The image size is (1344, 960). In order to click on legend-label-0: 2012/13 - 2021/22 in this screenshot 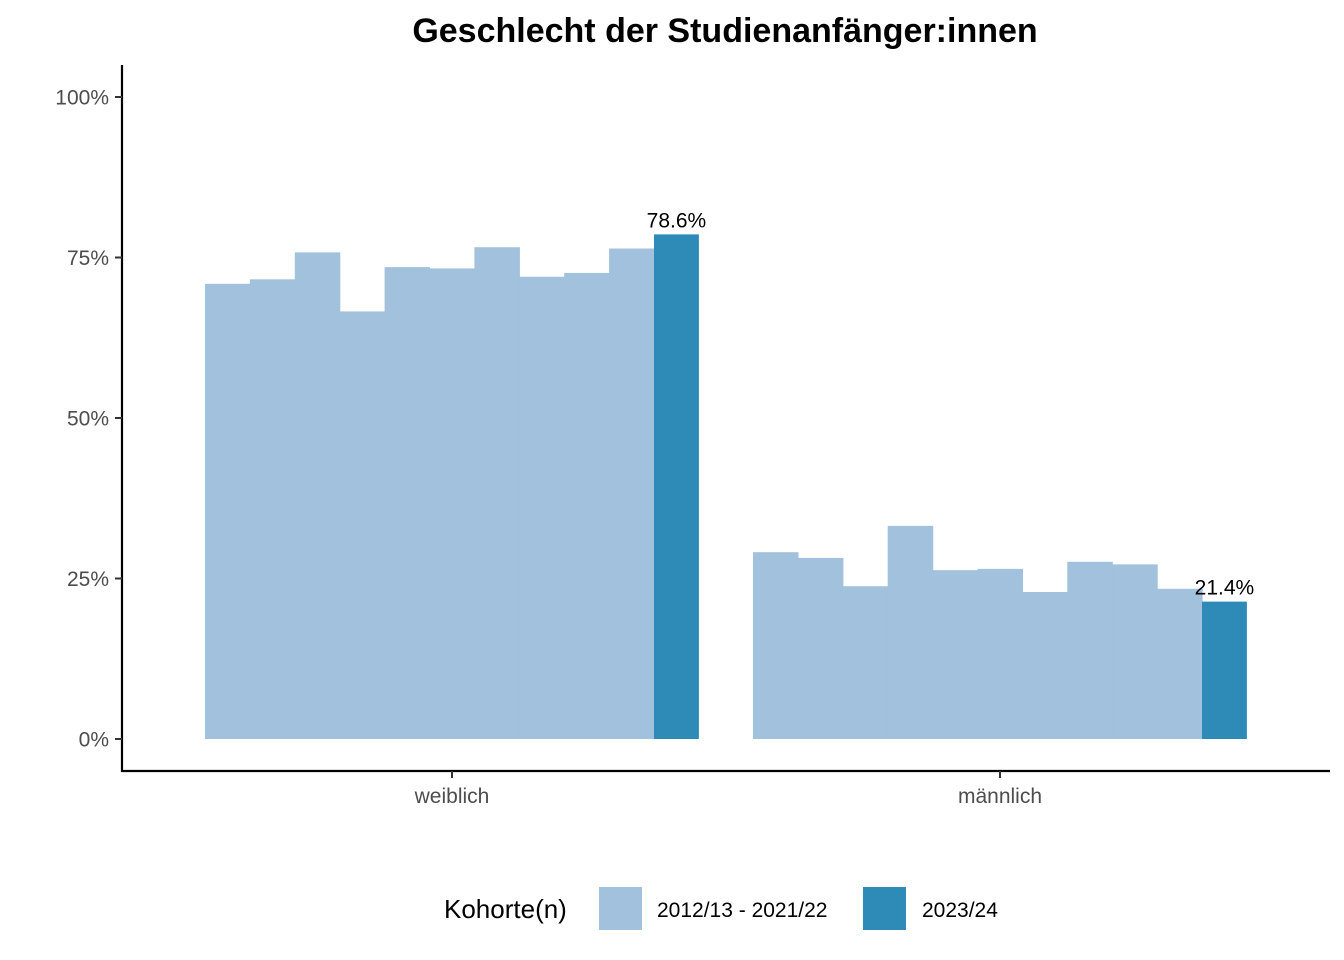, I will do `click(742, 910)`.